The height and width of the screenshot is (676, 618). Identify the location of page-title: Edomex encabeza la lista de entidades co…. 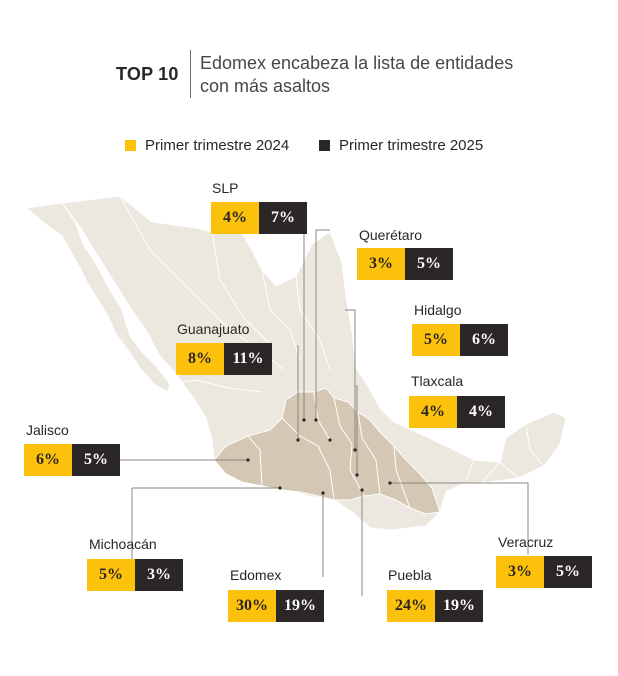
(357, 74).